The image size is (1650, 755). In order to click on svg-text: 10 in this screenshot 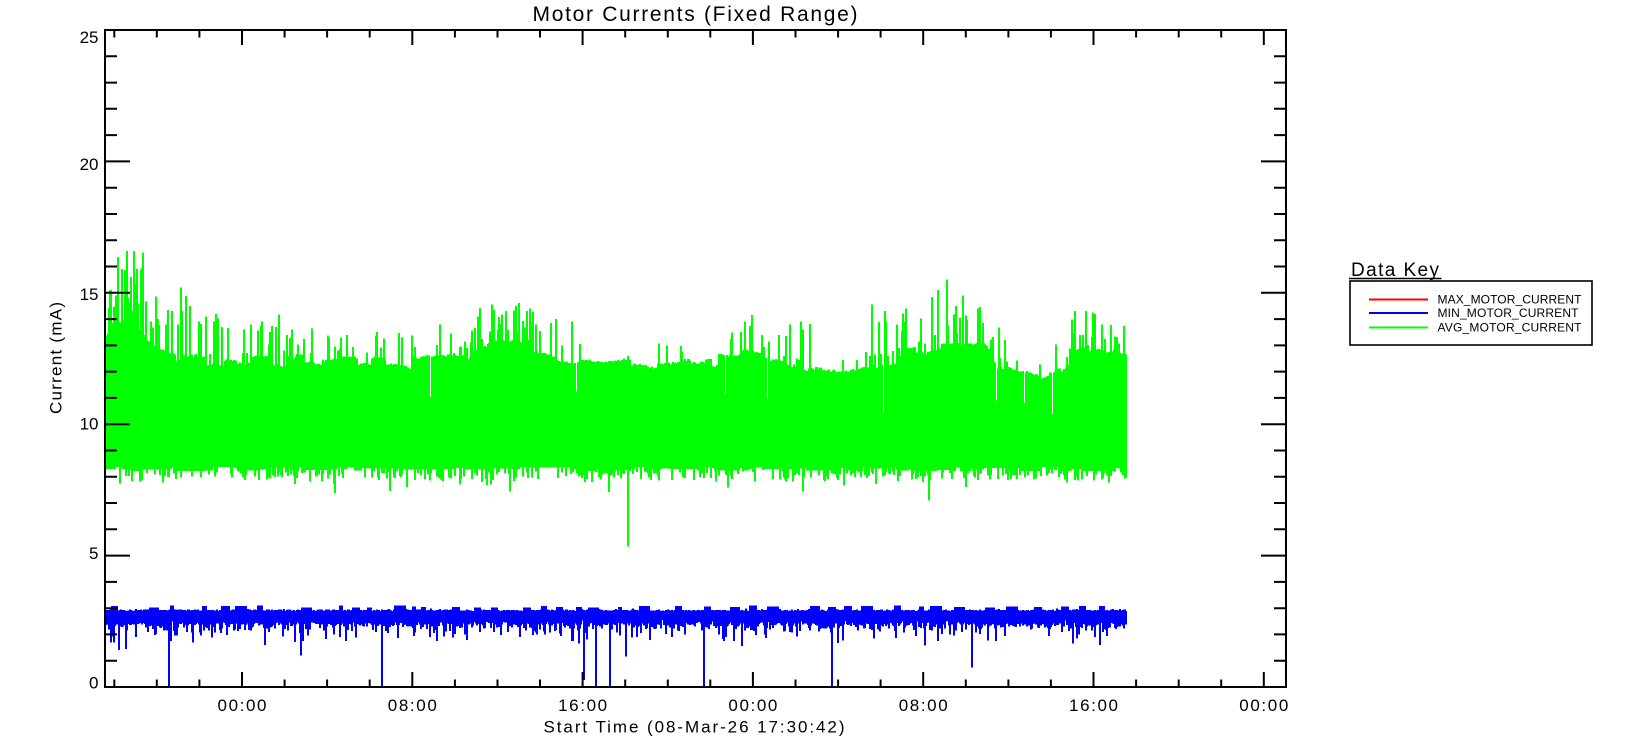, I will do `click(89, 424)`.